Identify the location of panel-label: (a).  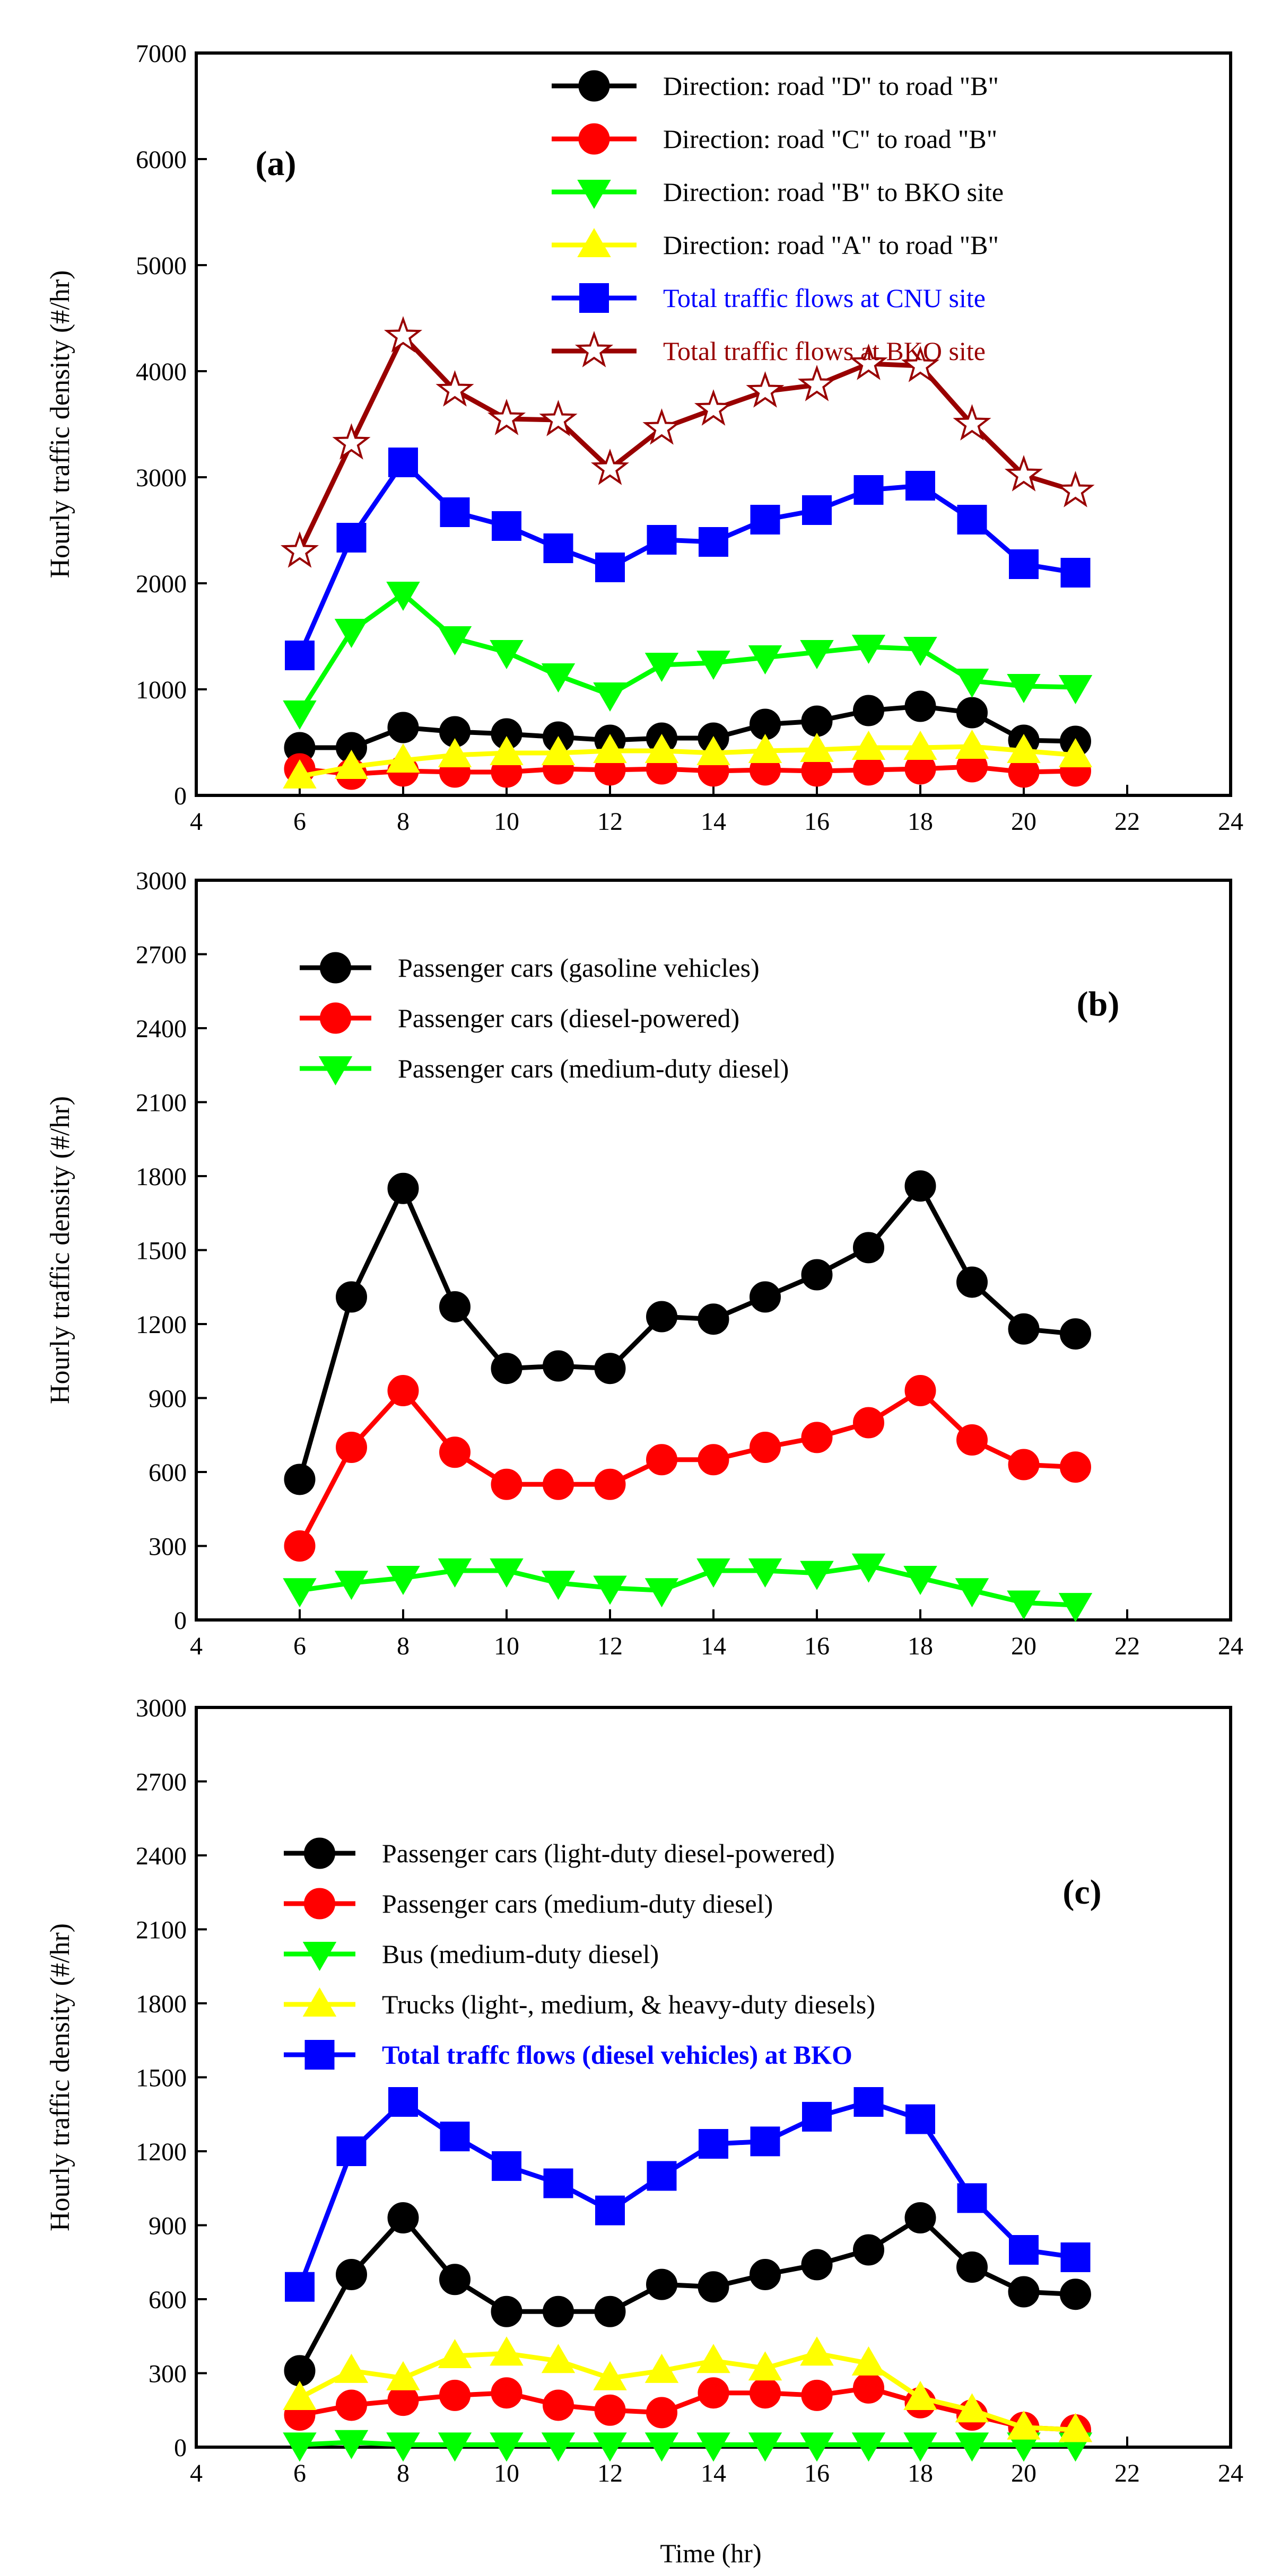
(276, 163).